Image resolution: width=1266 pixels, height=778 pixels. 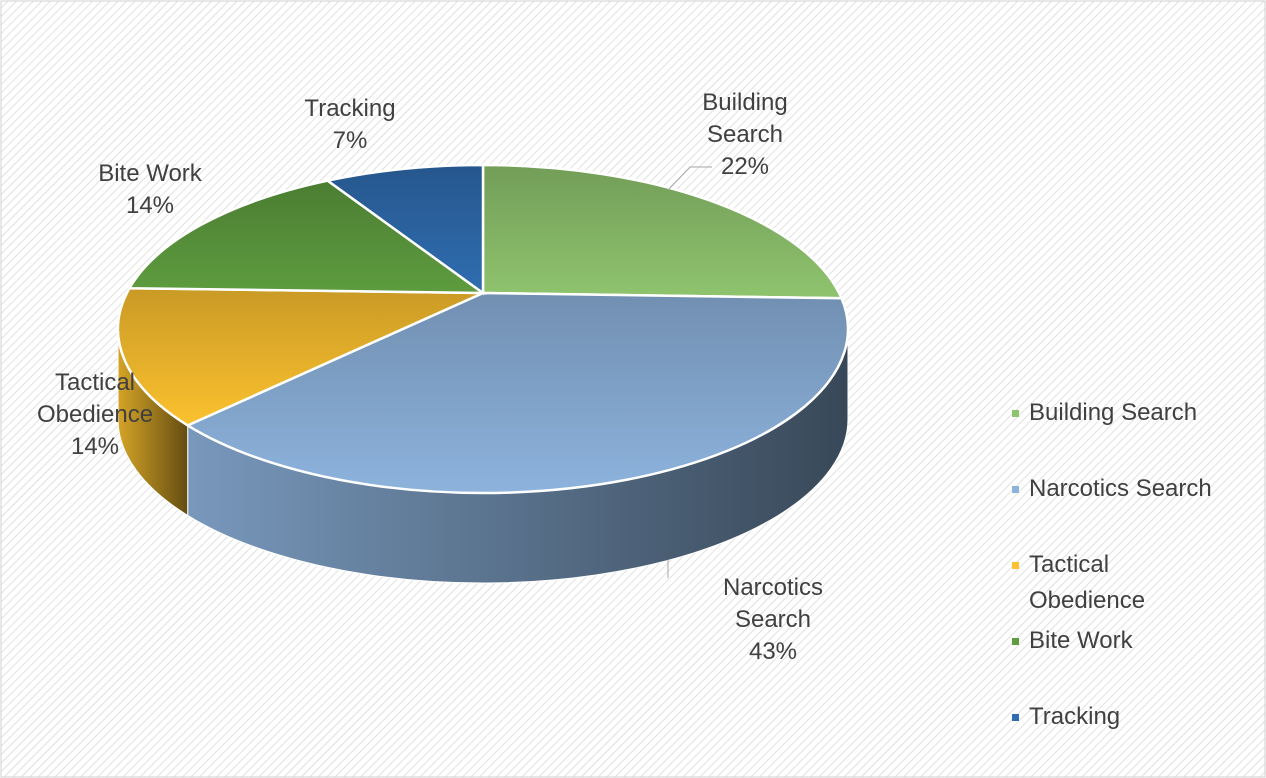 I want to click on data-label: Bite Work 14%, so click(x=150, y=190).